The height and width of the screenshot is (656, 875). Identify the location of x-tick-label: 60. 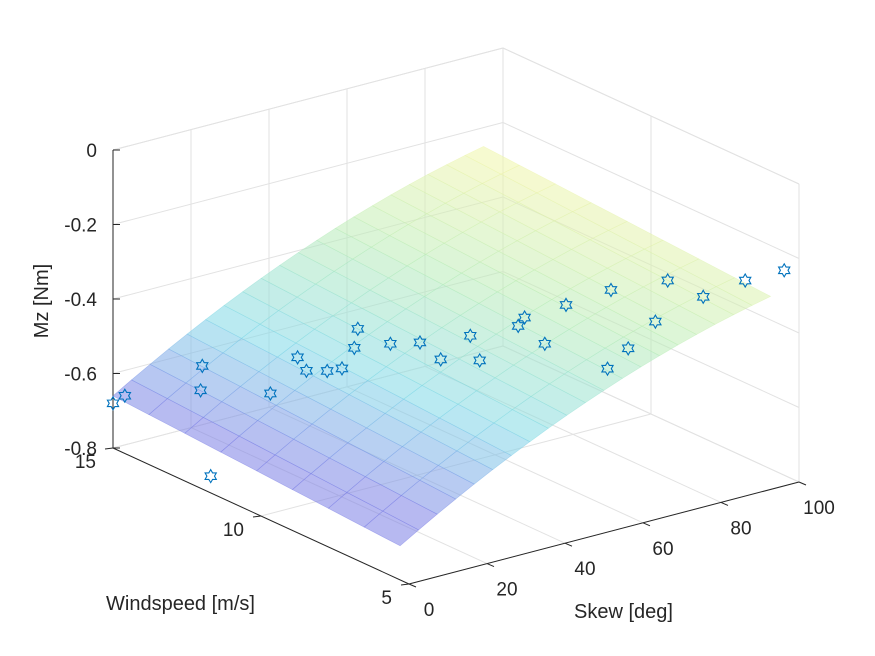
(662, 549).